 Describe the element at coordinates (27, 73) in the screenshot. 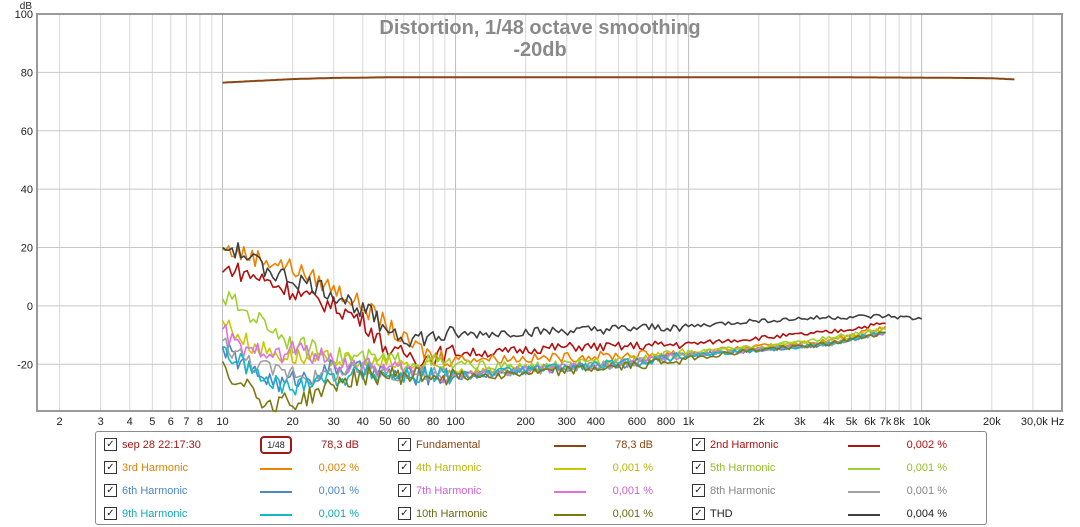

I see `y-tick-label: 80` at that location.